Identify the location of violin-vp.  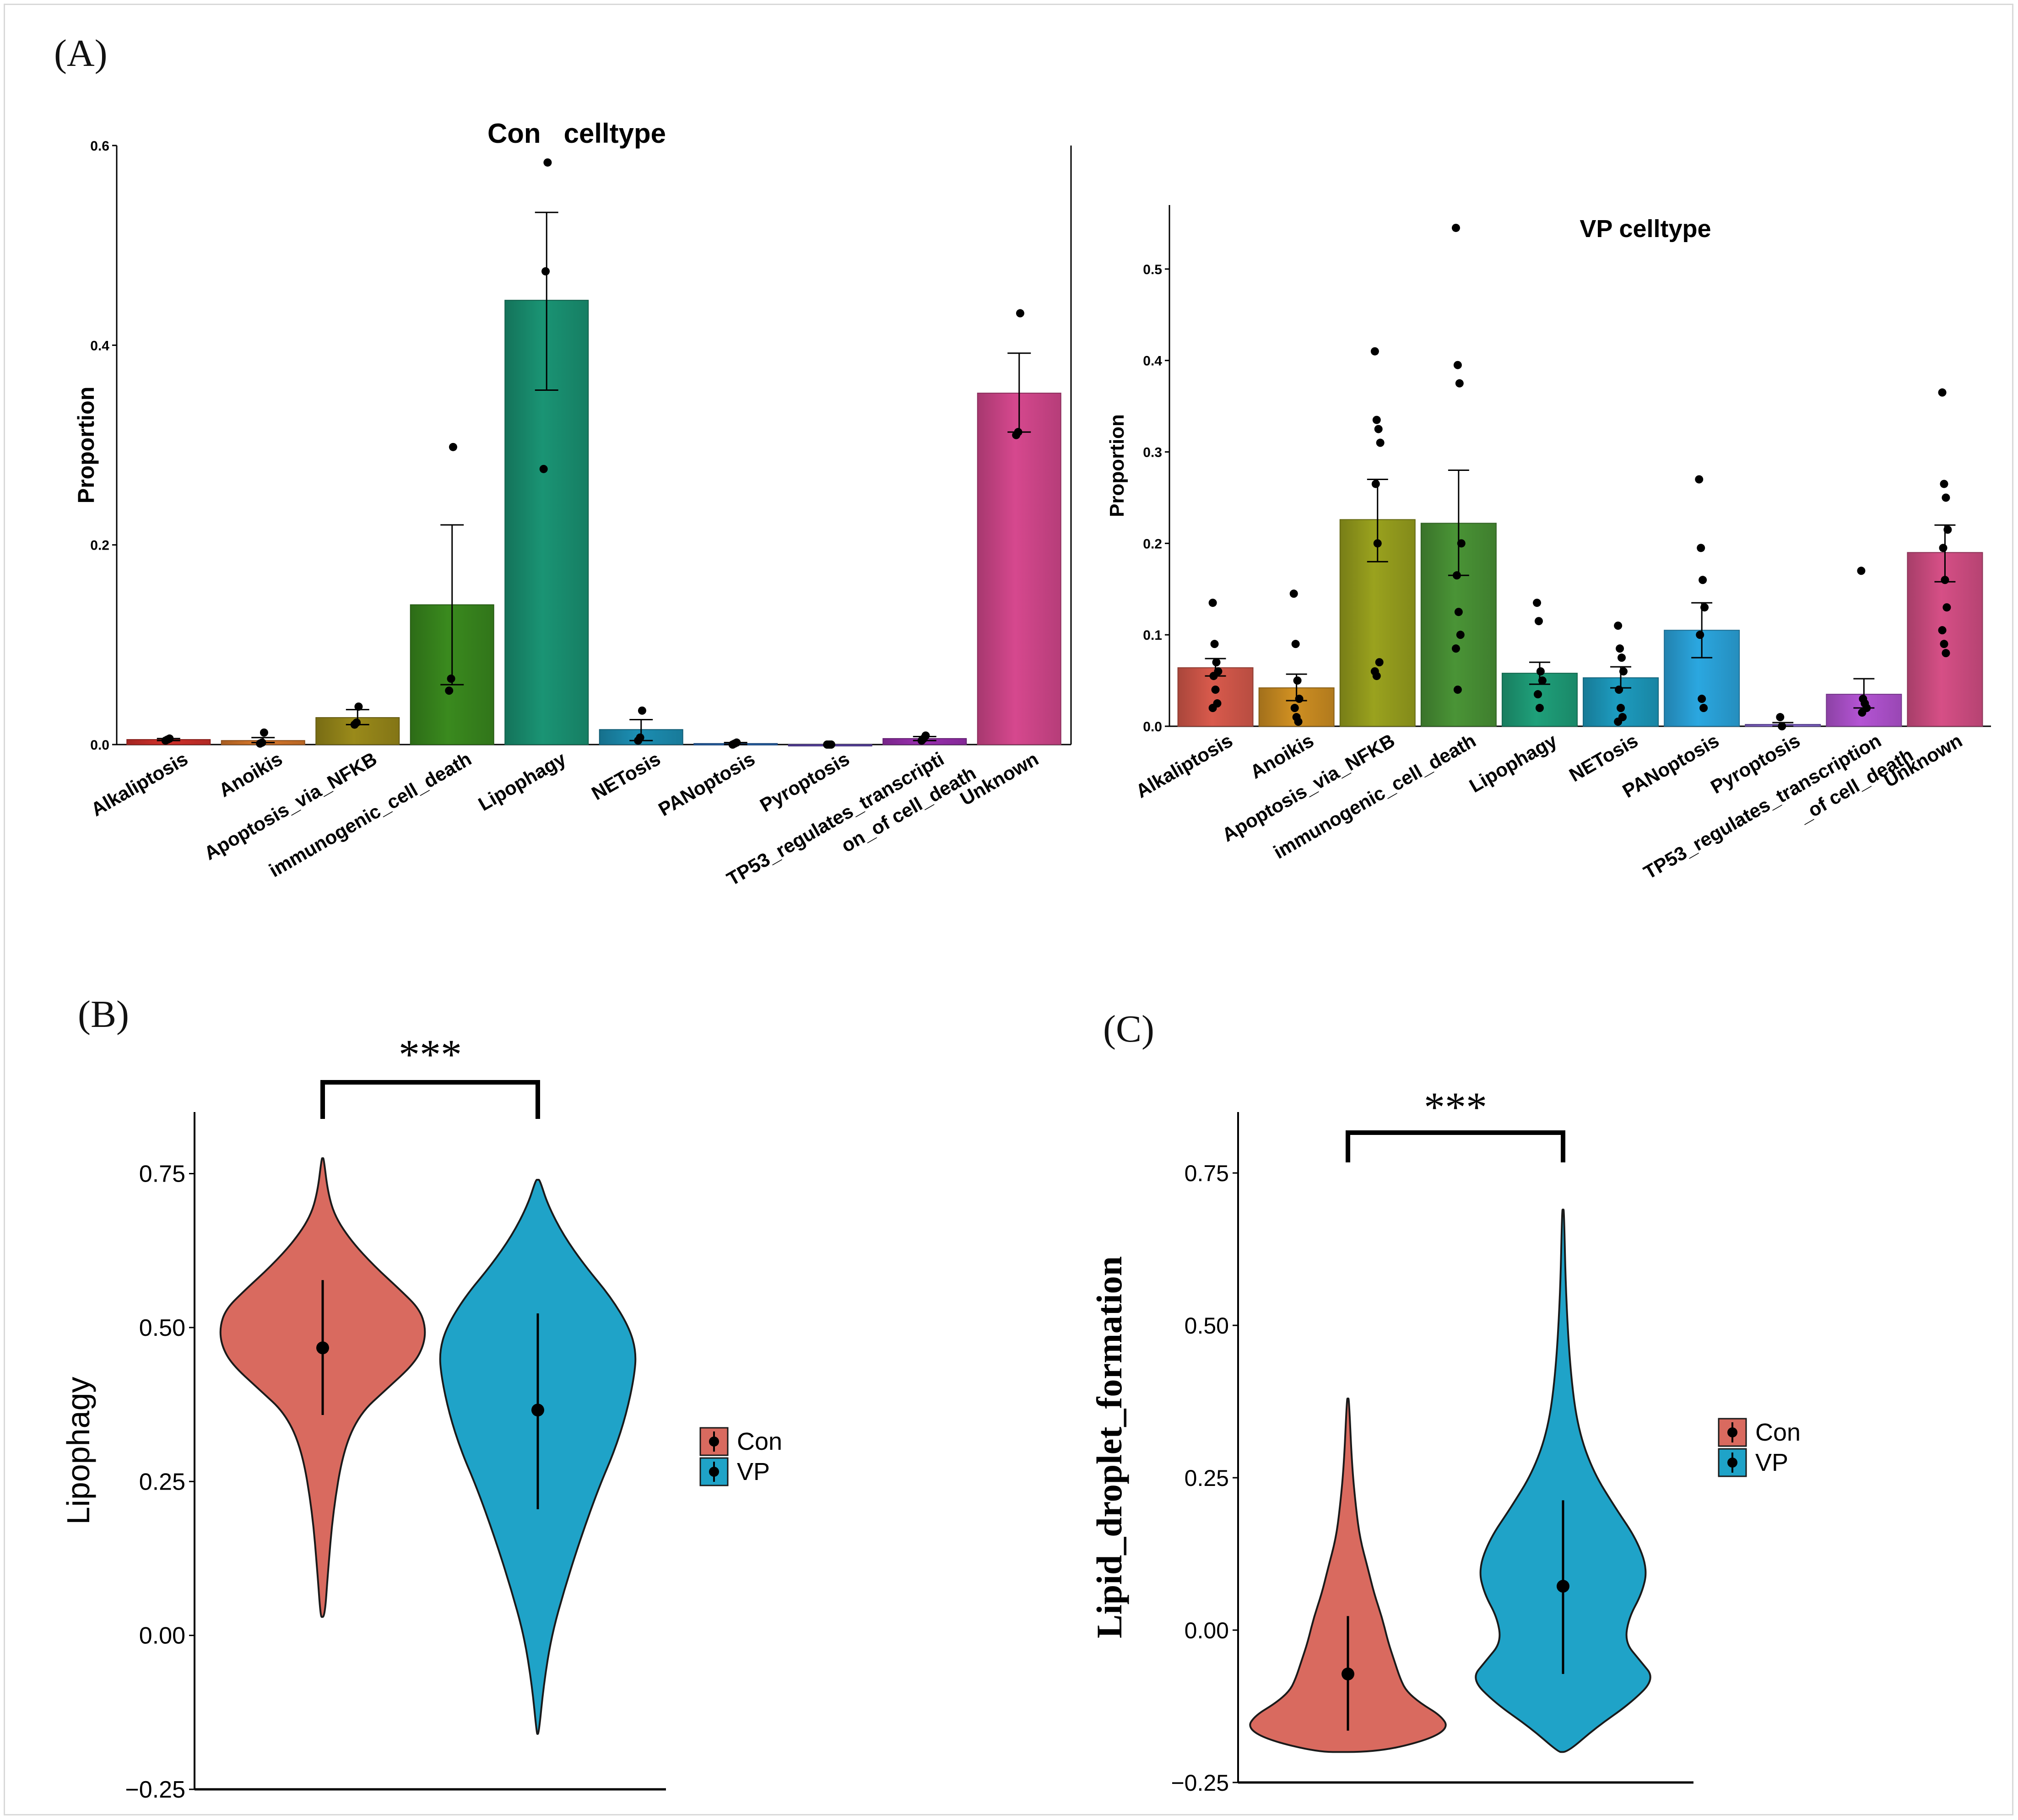
(1563, 1481).